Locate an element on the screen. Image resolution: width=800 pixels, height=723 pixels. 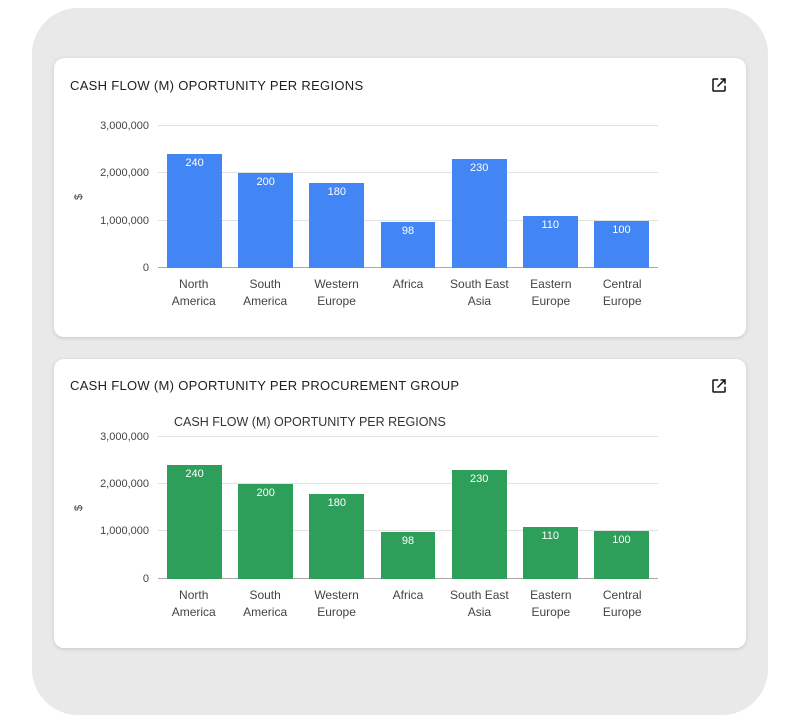
chart-title: CASH FLOW (M) OPORTUNITY PER REGIONS is located at coordinates (310, 421).